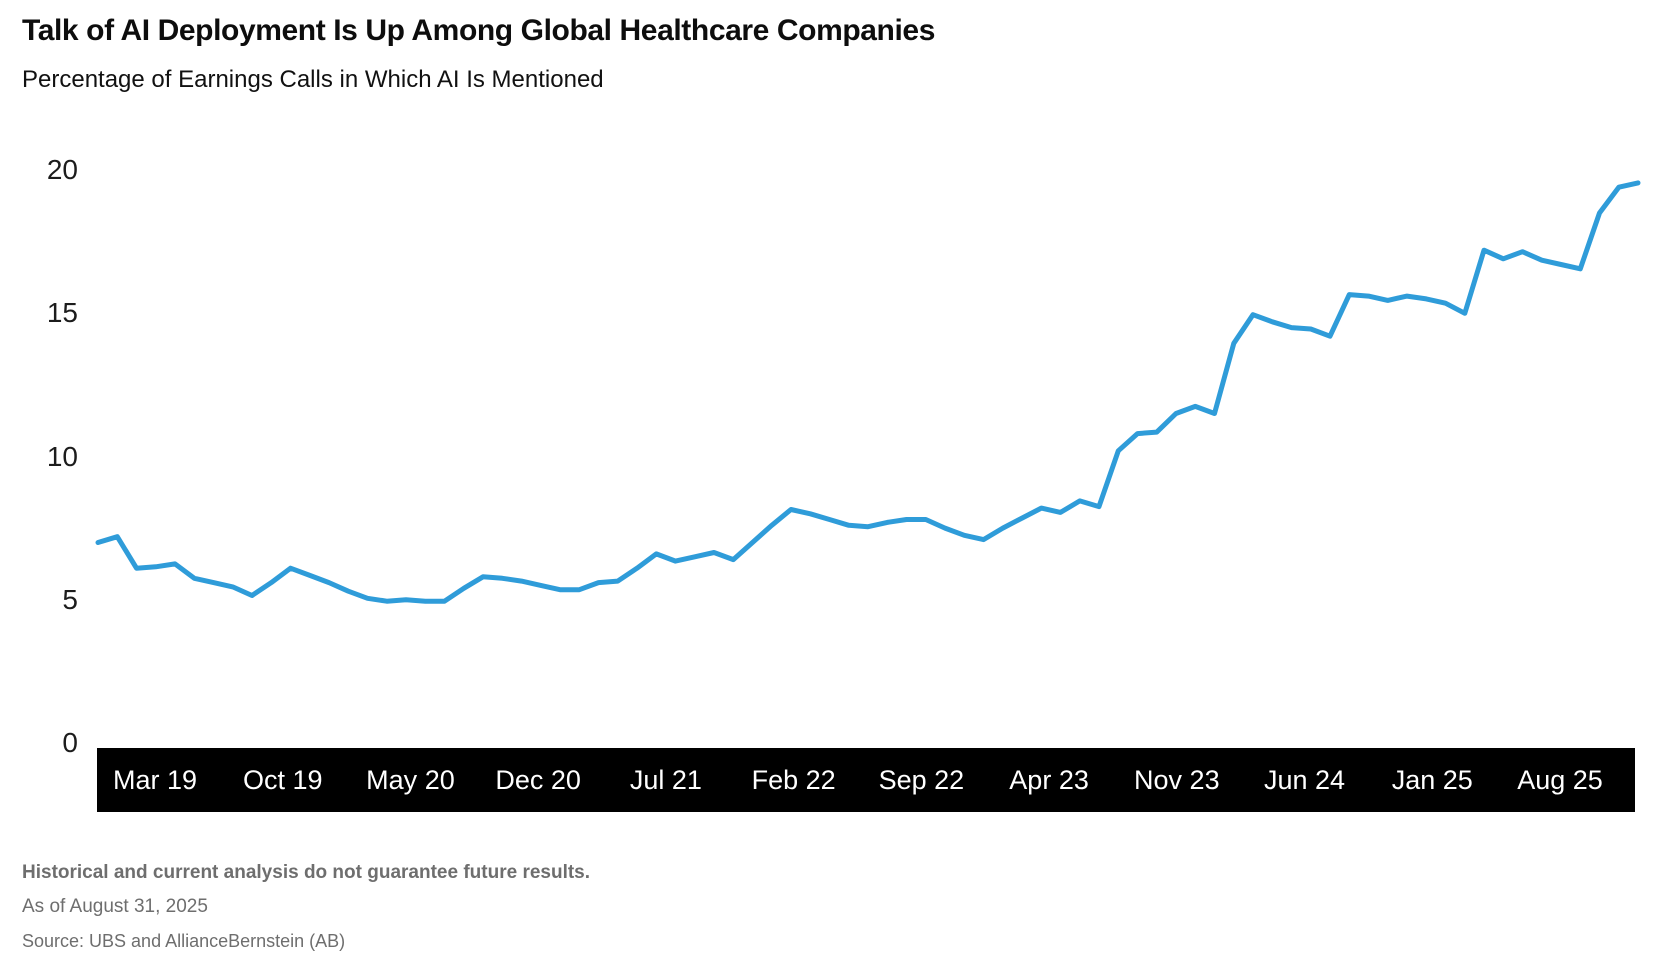  Describe the element at coordinates (1177, 780) in the screenshot. I see `x-axis-label: Nov 23` at that location.